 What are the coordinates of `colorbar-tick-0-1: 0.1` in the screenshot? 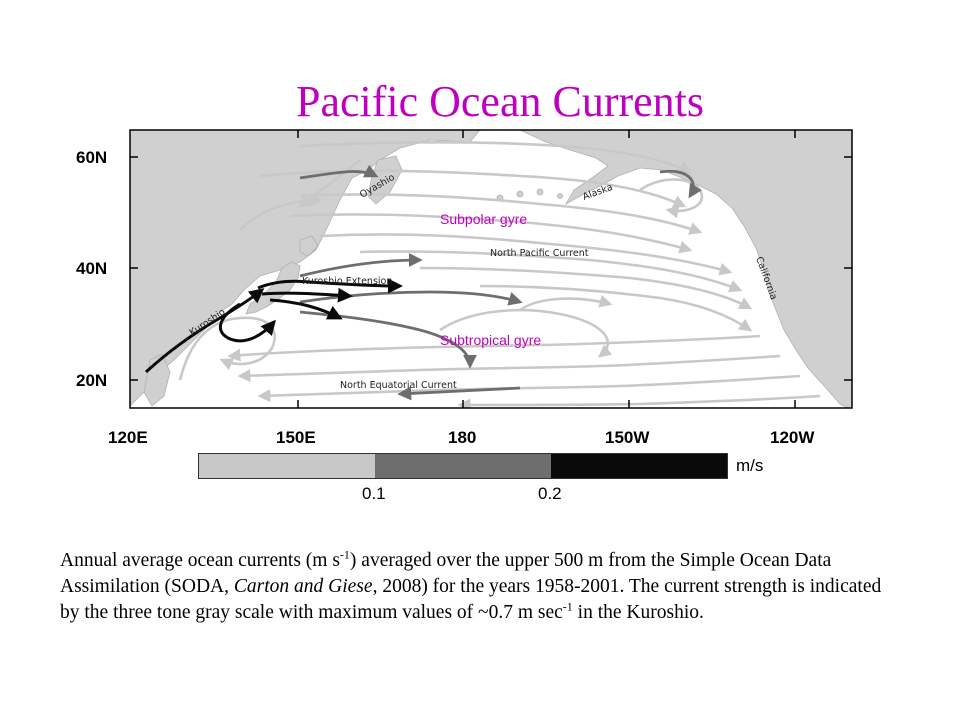 It's located at (374, 493).